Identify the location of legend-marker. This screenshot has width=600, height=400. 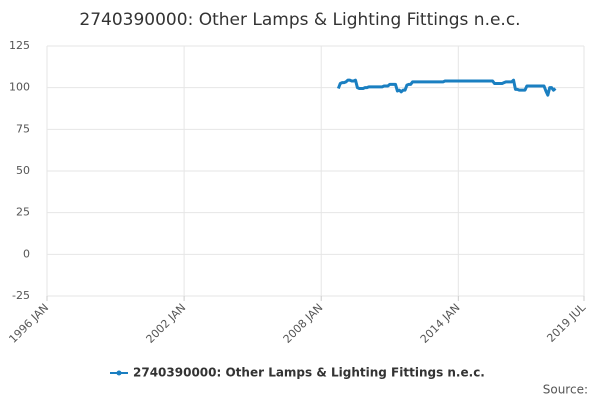
(119, 373).